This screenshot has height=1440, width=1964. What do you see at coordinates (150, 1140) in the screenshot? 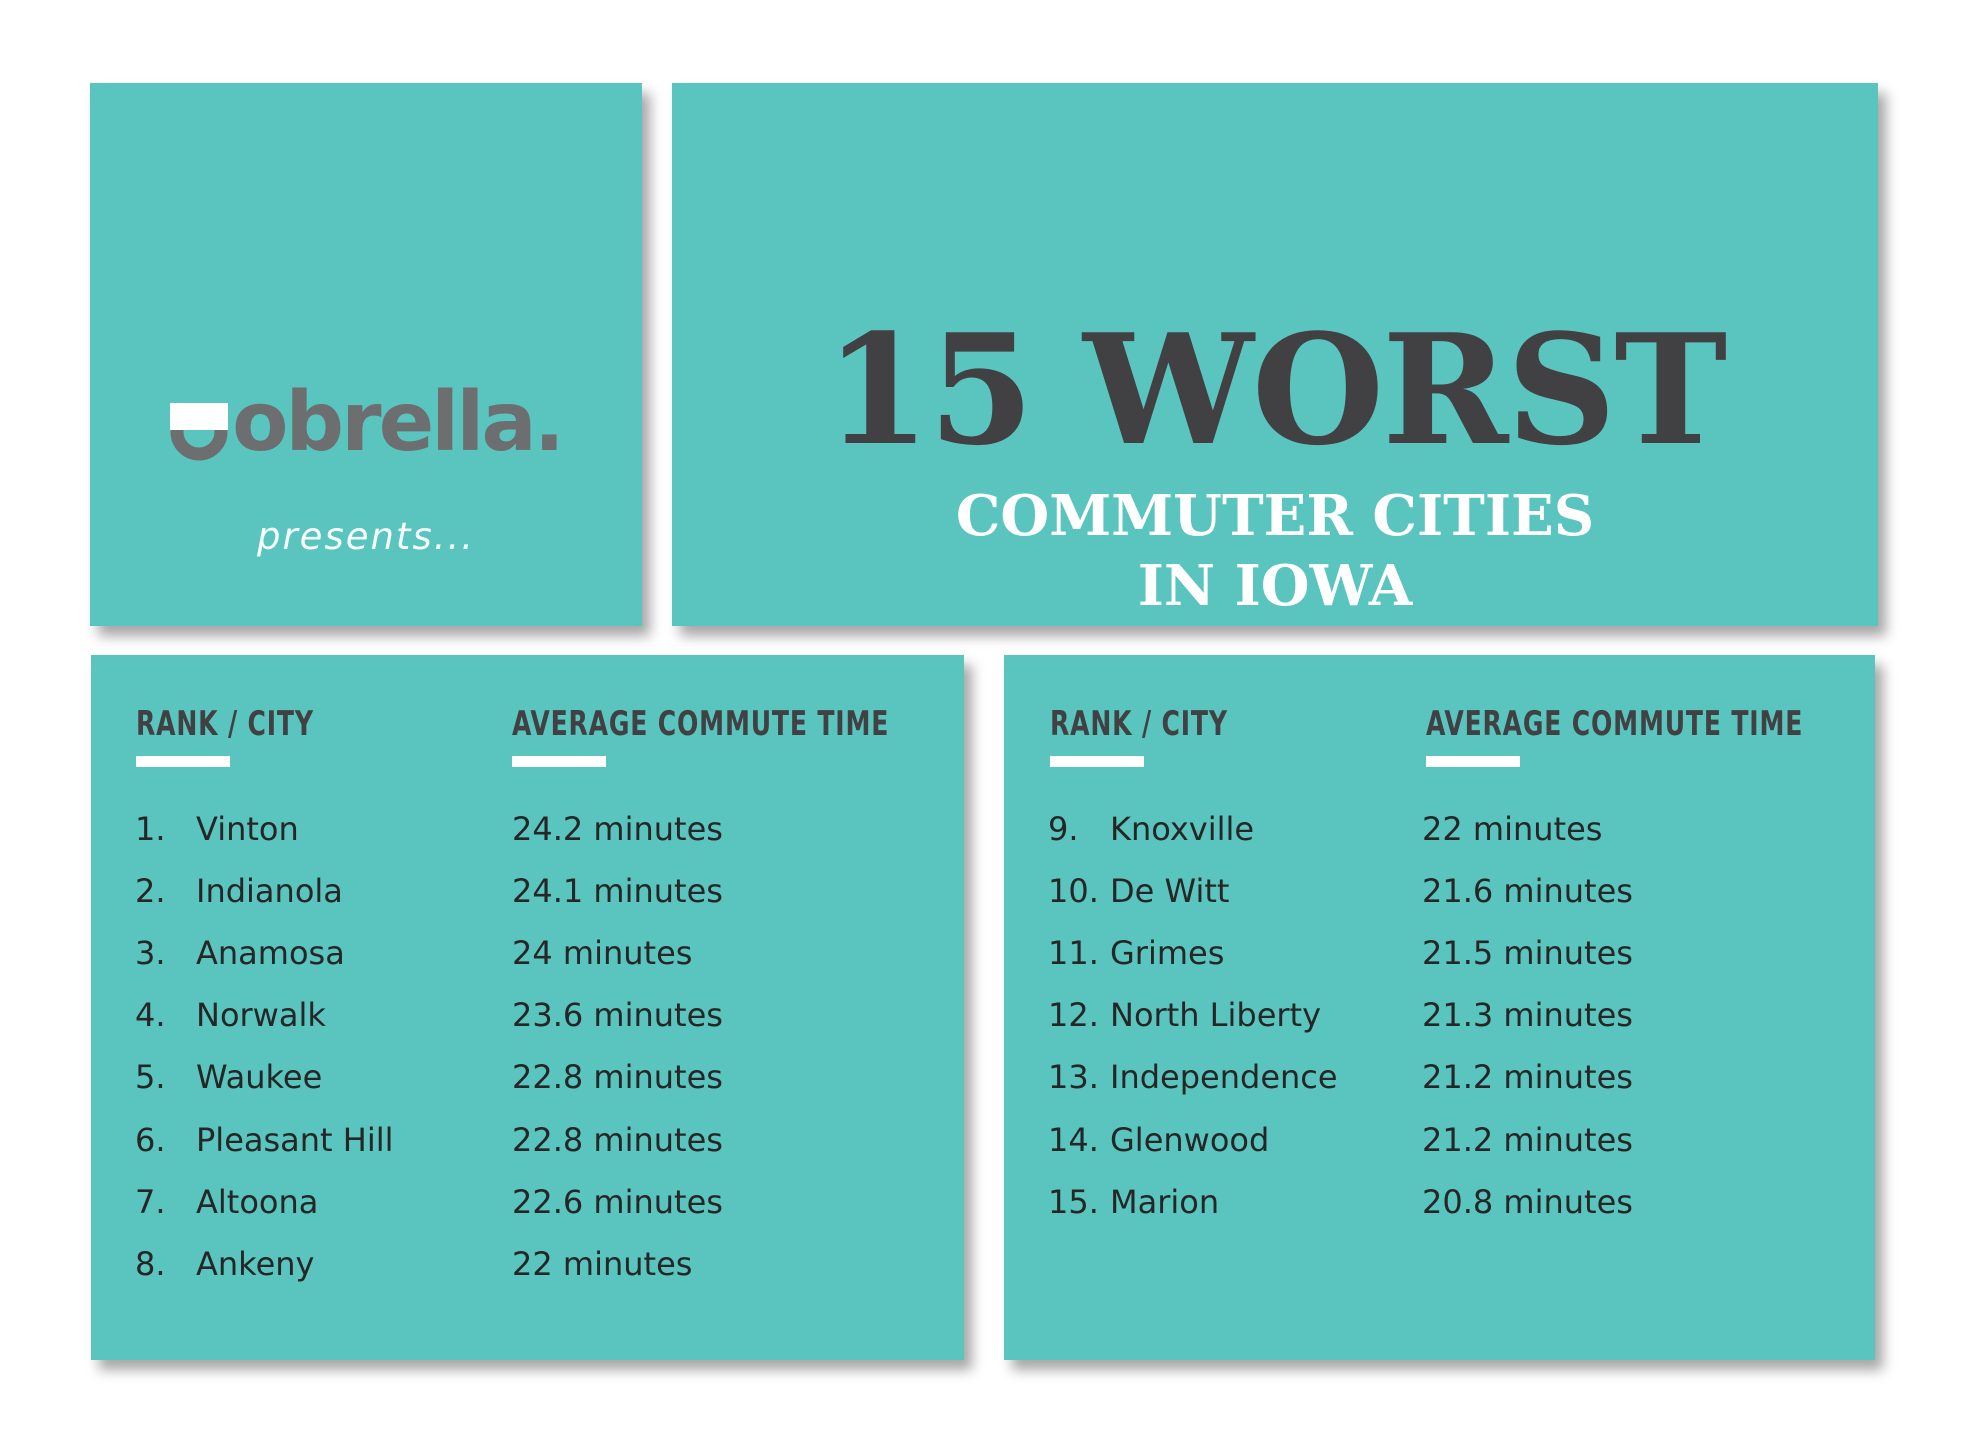
I see `rank-number: 6.` at bounding box center [150, 1140].